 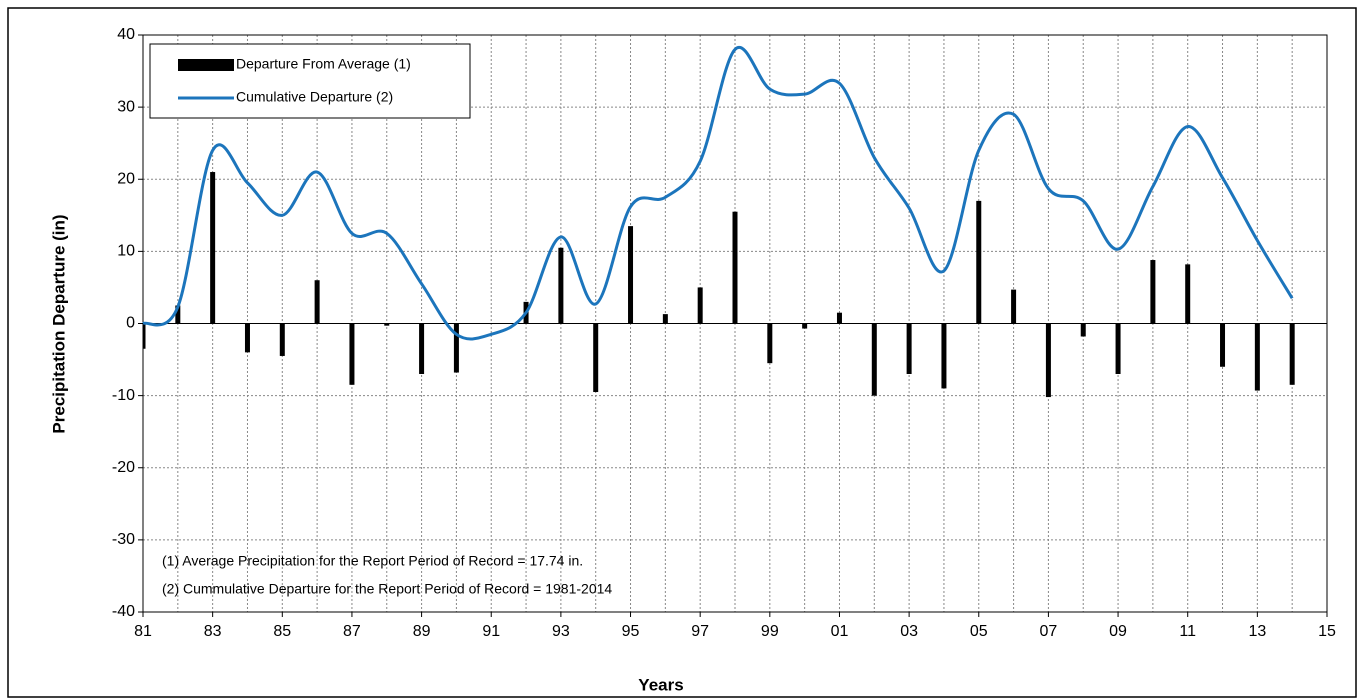 I want to click on y-tick-label: 40, so click(x=126, y=34).